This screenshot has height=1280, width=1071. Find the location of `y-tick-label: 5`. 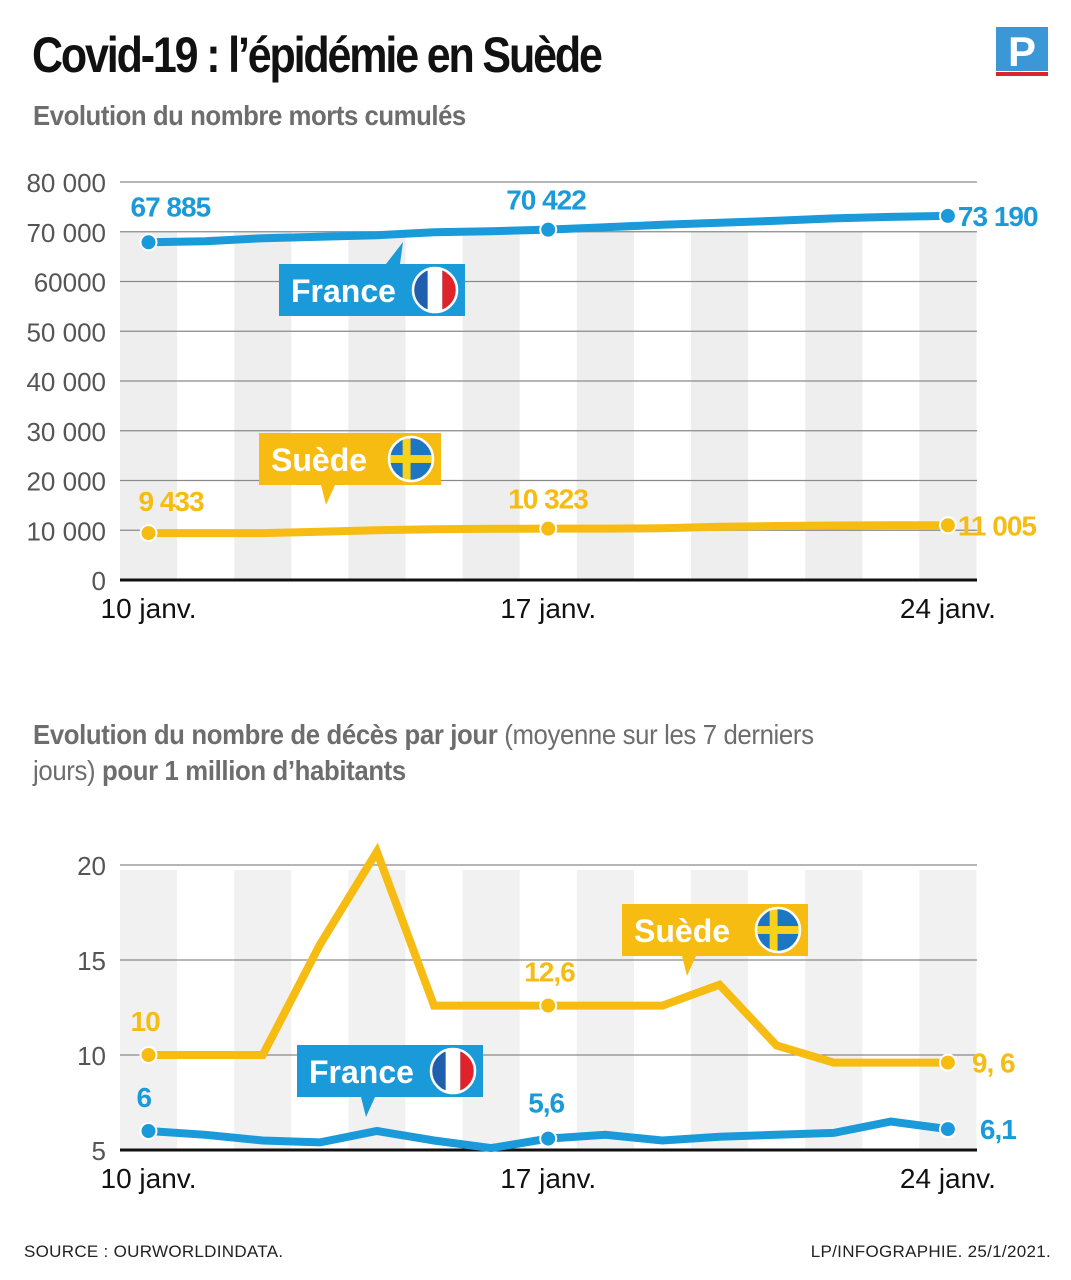

y-tick-label: 5 is located at coordinates (99, 1151).